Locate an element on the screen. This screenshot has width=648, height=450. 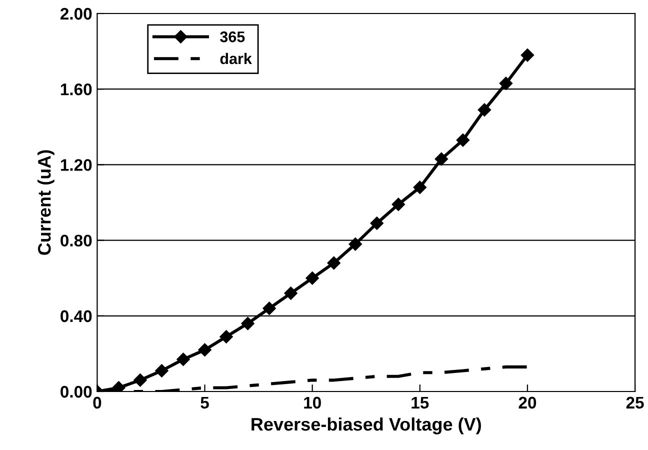
x-tick-label: 20 is located at coordinates (527, 402).